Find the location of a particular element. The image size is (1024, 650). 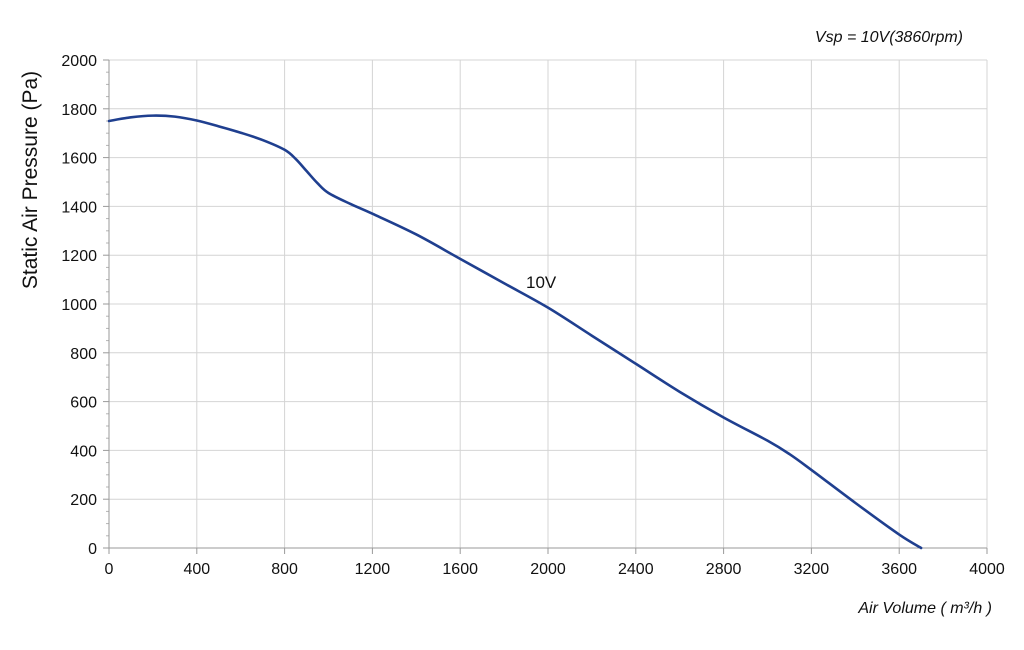

y-tick-label: 600 is located at coordinates (83, 403).